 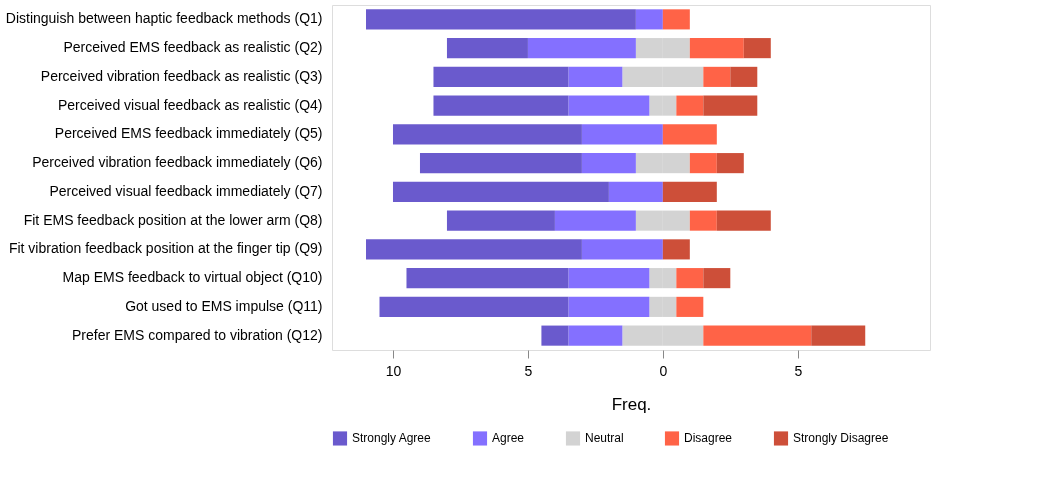 What do you see at coordinates (193, 47) in the screenshot?
I see `y-tick-label: Perceived EMS feedback as realistic (Q2)` at bounding box center [193, 47].